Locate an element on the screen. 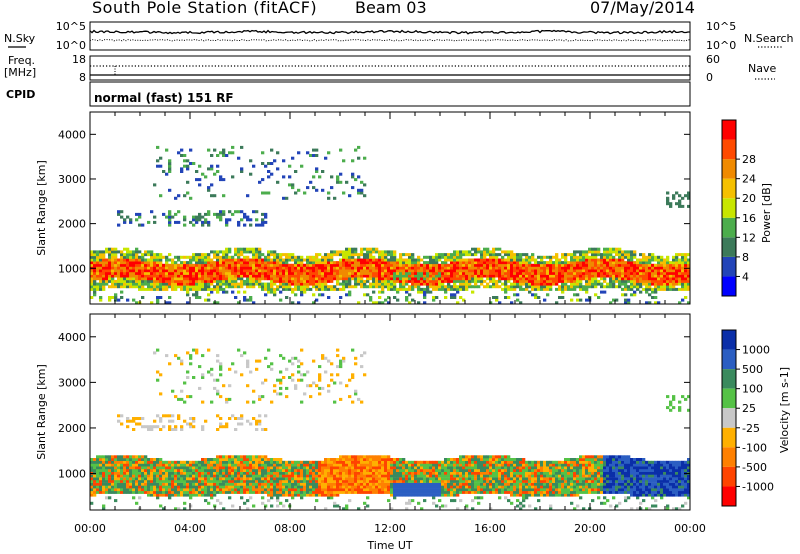 The image size is (800, 554). power-colorbar-swatch is located at coordinates (729, 169).